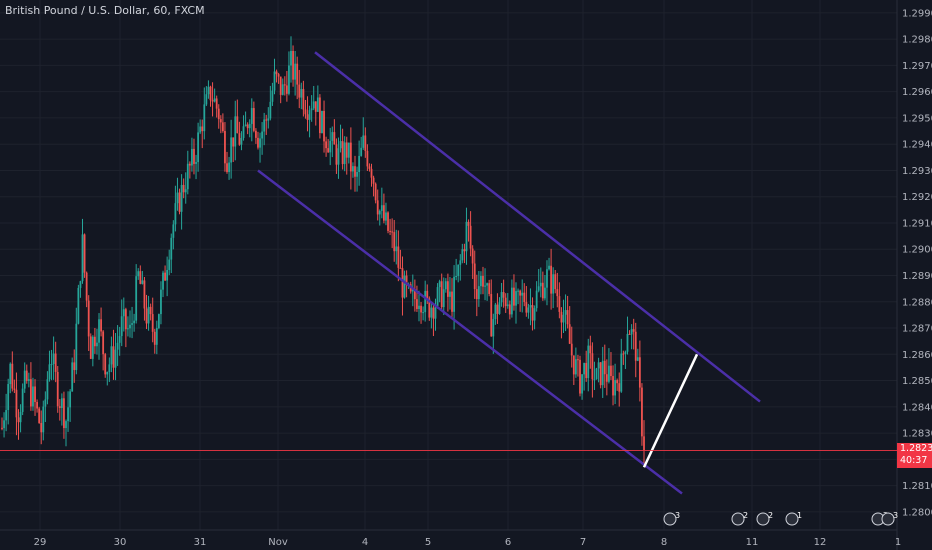  What do you see at coordinates (917, 512) in the screenshot?
I see `y-tick-label: 1.28000` at bounding box center [917, 512].